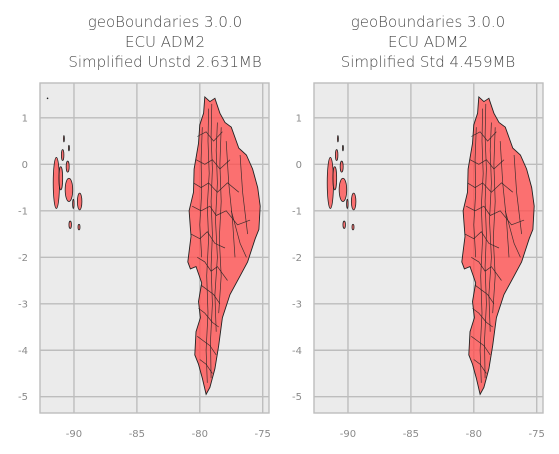 The width and height of the screenshot is (559, 454). Describe the element at coordinates (23, 304) in the screenshot. I see `left-y-tick-label: -3` at that location.